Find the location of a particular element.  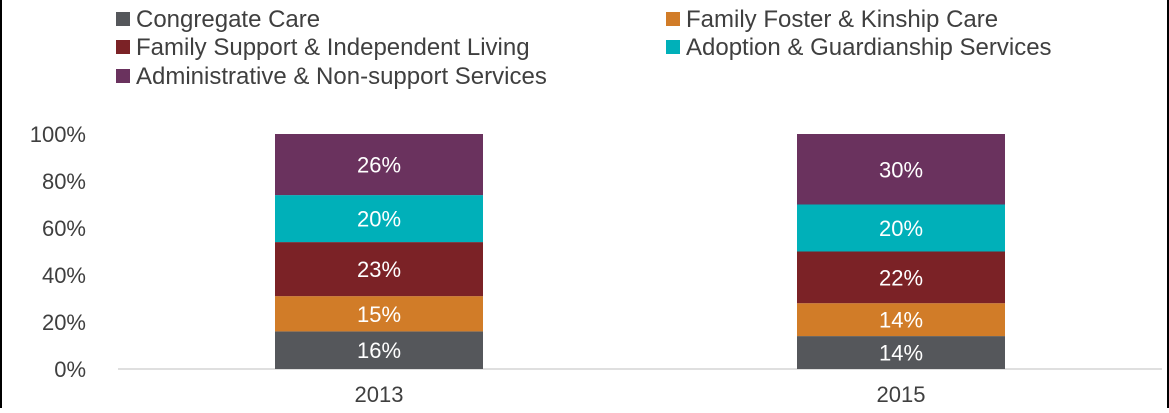

data-label: 23% is located at coordinates (379, 269).